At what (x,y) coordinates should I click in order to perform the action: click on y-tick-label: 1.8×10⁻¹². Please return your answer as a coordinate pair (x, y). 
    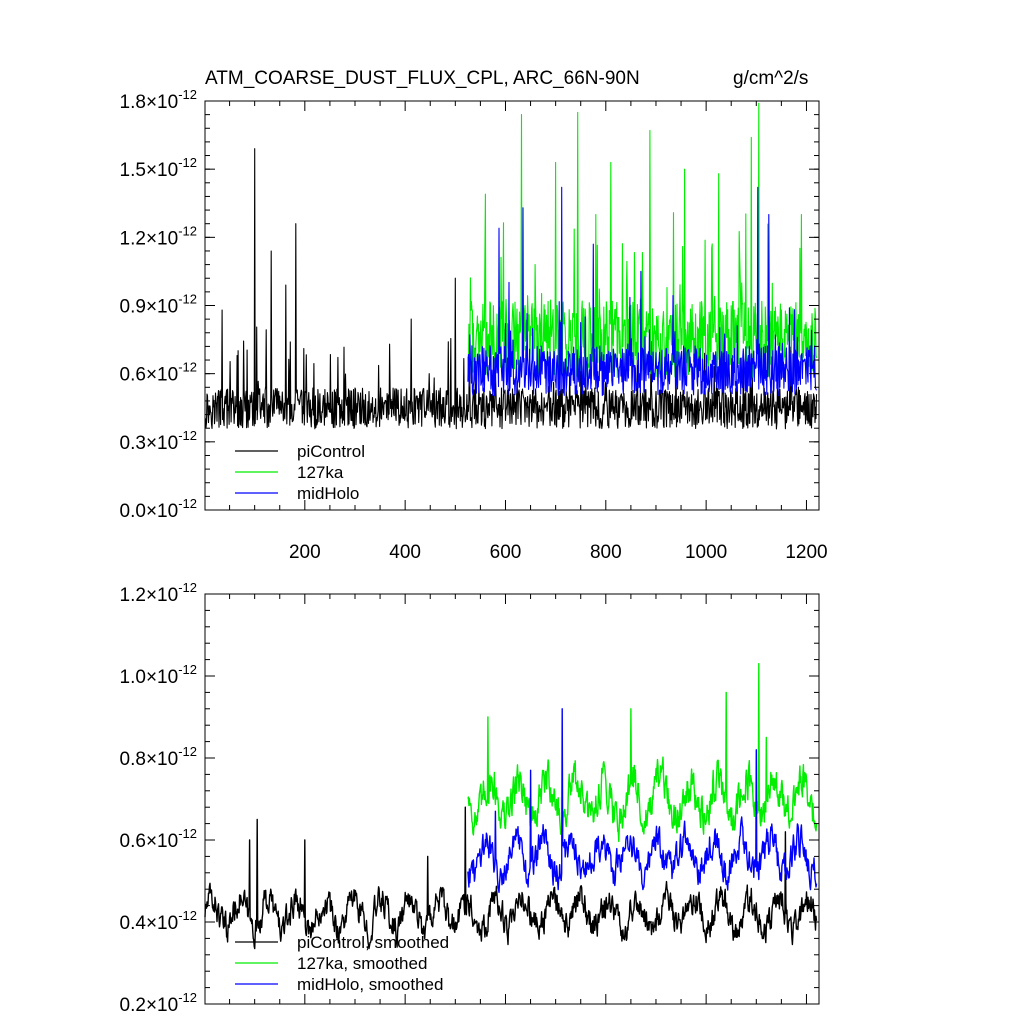
    Looking at the image, I should click on (158, 100).